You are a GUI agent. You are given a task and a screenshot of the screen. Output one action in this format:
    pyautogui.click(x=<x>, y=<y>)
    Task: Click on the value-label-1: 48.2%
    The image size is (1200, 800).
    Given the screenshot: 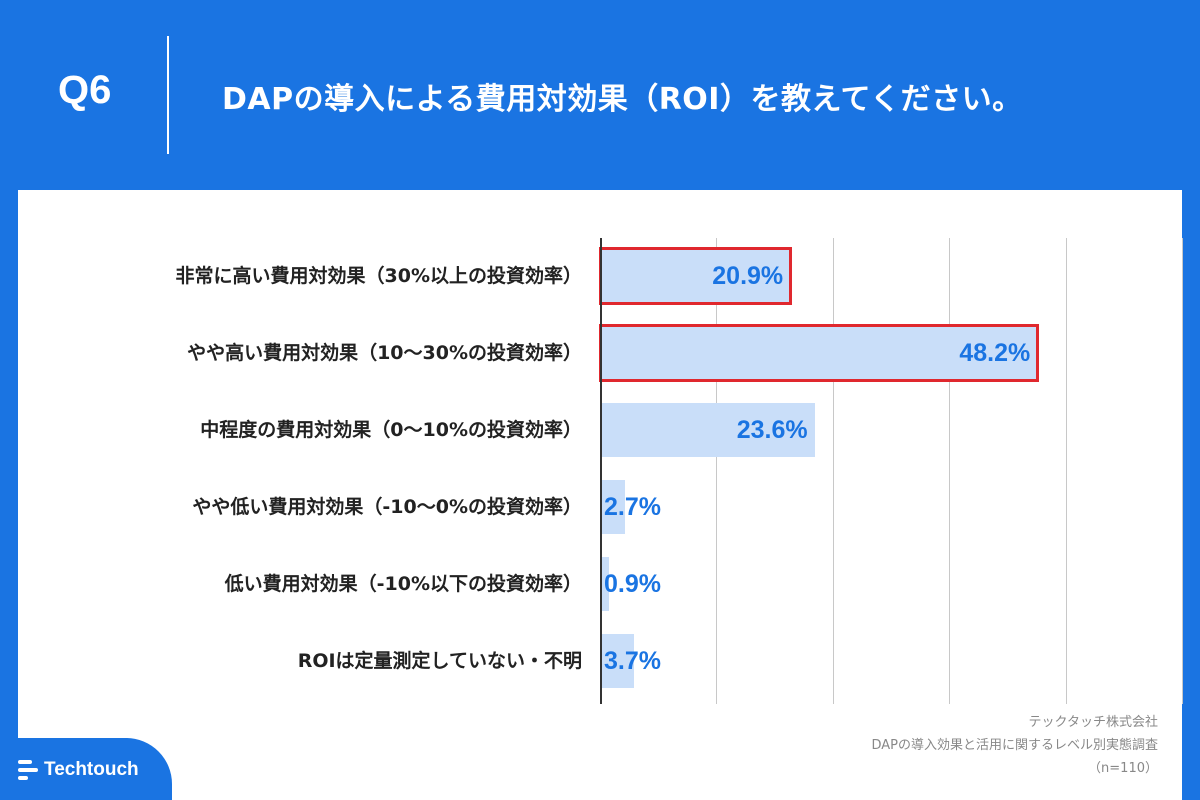 What is the action you would take?
    pyautogui.click(x=995, y=353)
    